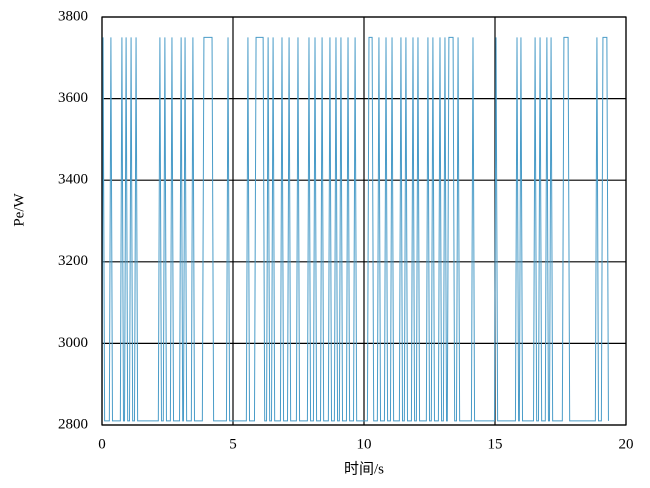 The height and width of the screenshot is (488, 650). I want to click on x-tick-label: 20, so click(626, 444).